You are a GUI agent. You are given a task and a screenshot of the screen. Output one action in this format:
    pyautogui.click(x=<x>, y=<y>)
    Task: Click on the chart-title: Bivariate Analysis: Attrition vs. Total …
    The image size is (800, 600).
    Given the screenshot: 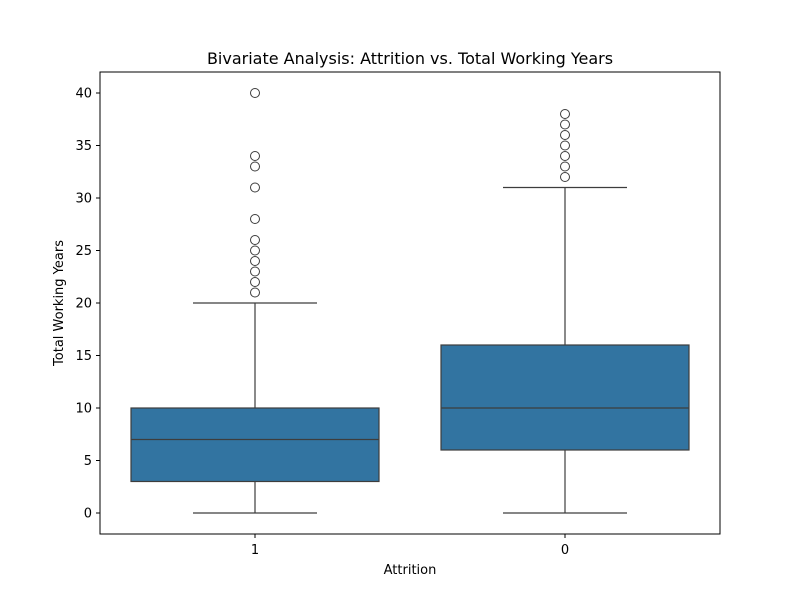 What is the action you would take?
    pyautogui.click(x=410, y=58)
    